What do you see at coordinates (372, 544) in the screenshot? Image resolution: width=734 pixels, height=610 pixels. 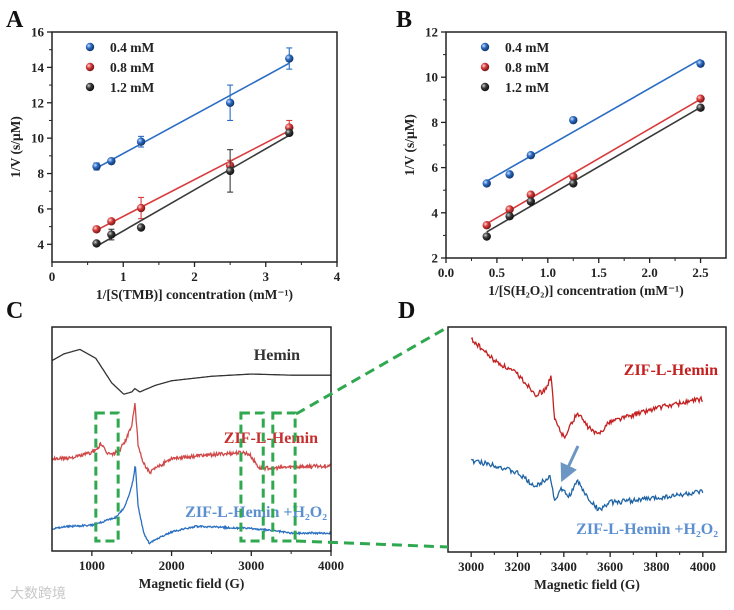 I see `zoom-connector-bottom` at bounding box center [372, 544].